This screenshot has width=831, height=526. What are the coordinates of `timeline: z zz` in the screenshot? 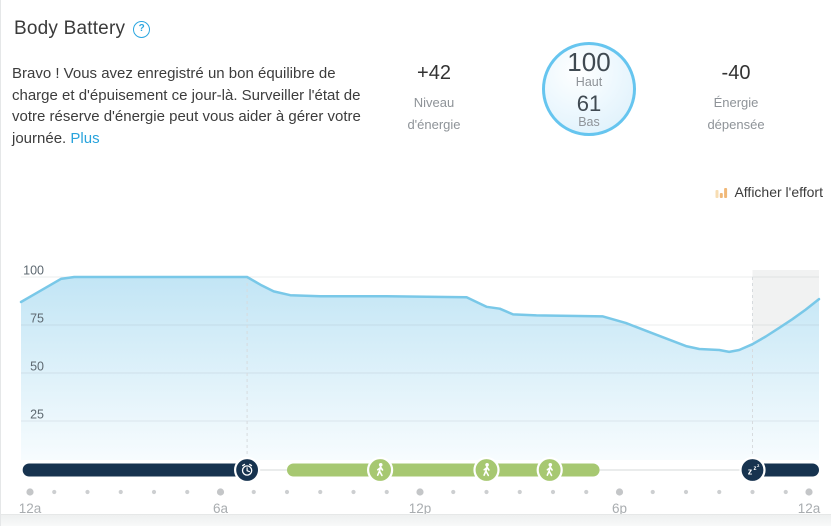 It's located at (421, 470).